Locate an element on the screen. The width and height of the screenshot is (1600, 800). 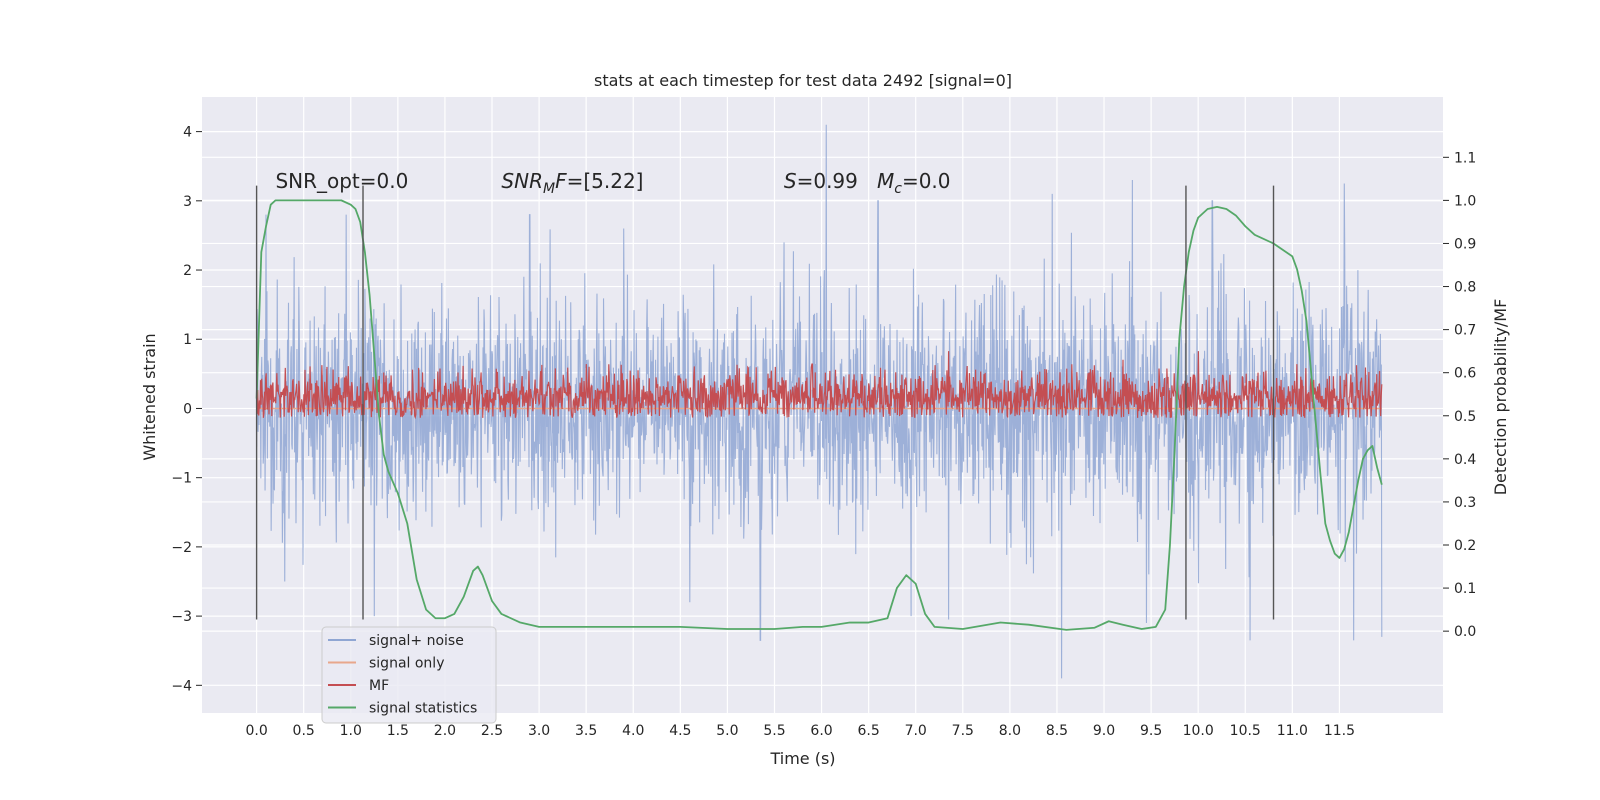
x-tick-label: 5.5 is located at coordinates (774, 731).